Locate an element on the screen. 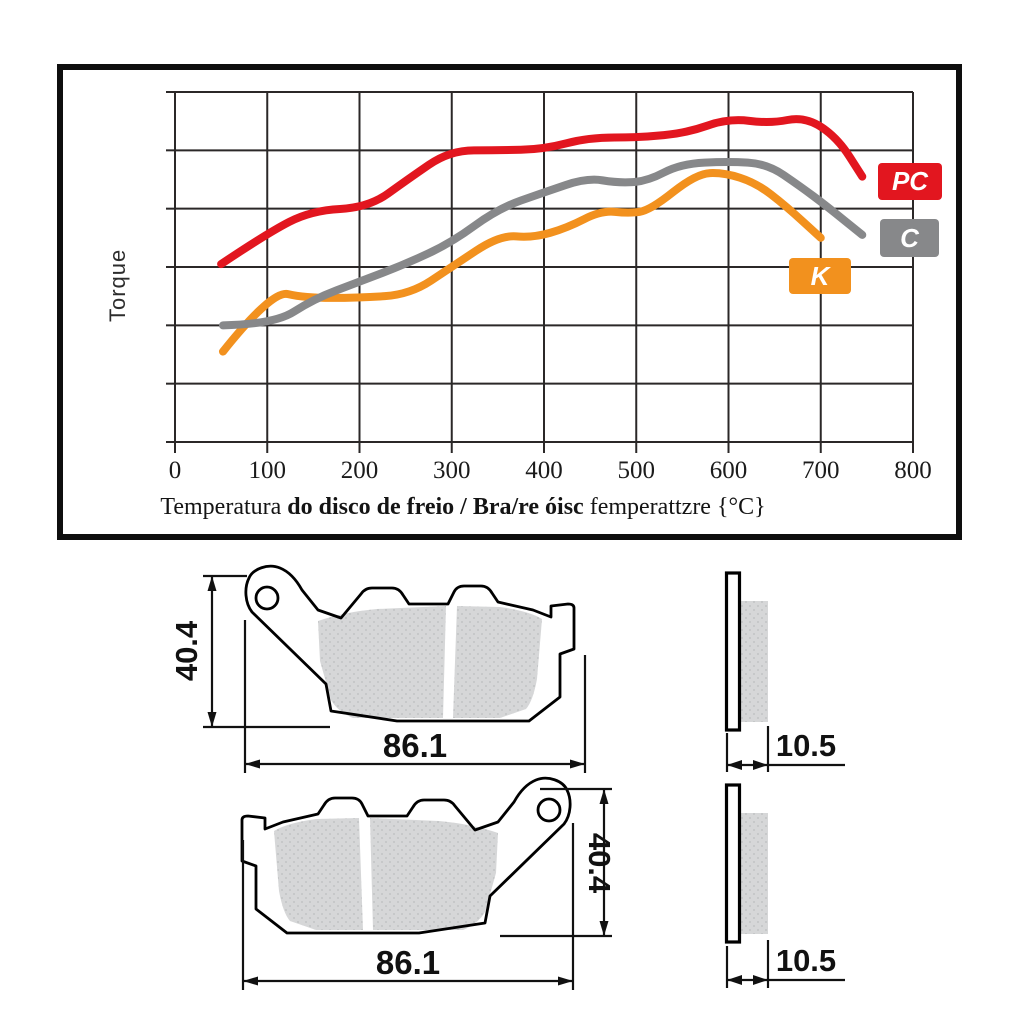 Image resolution: width=1024 pixels, height=1024 pixels. pad1-front-view is located at coordinates (410, 643).